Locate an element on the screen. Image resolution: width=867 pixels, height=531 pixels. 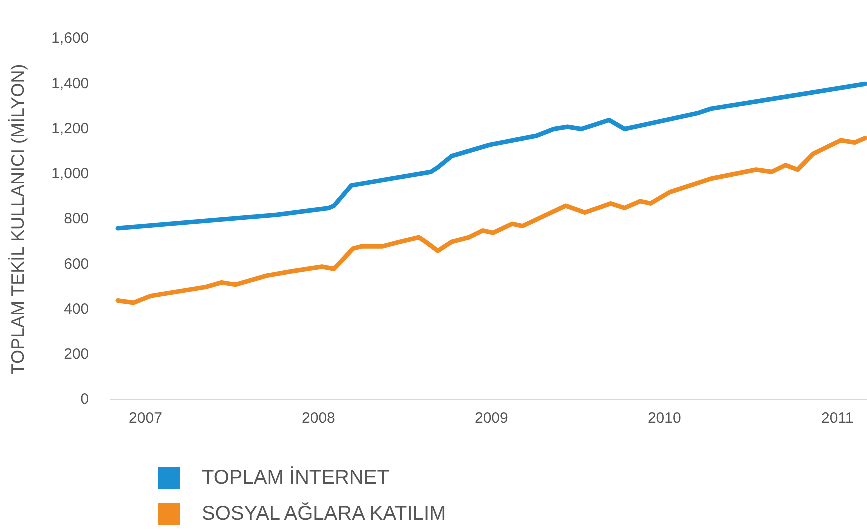
x-tick-label: 2011 is located at coordinates (837, 419).